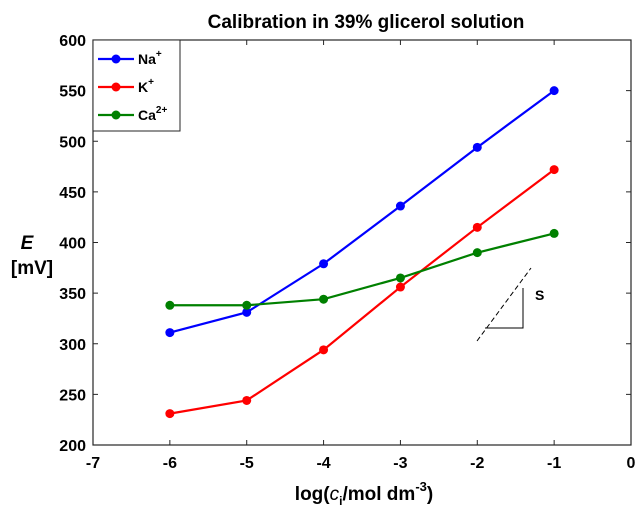  I want to click on legend-label: K+, so click(146, 86).